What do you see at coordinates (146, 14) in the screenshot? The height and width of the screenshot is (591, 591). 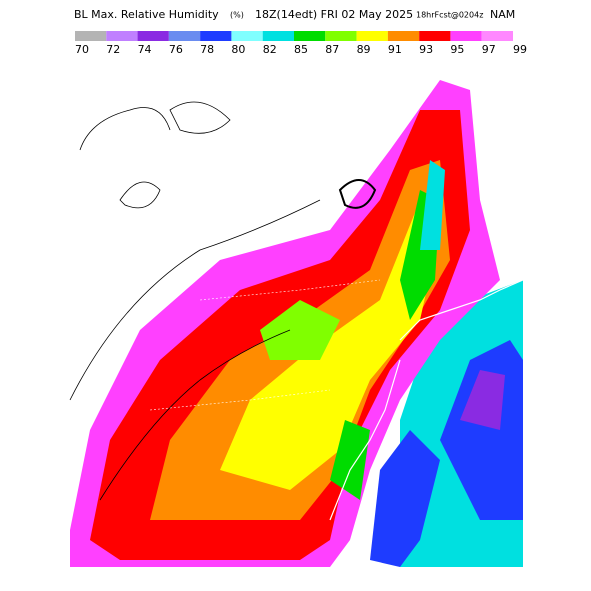 I see `title: BL Max. Relative Humidity` at bounding box center [146, 14].